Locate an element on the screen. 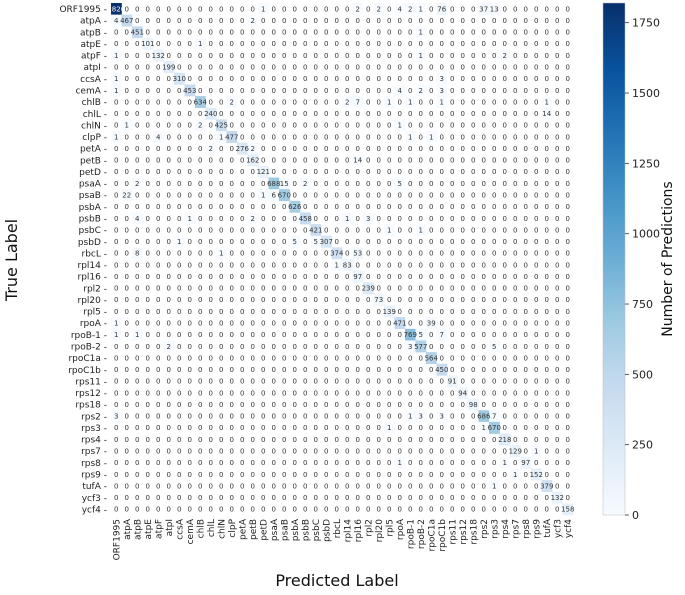  y-tick-label: rpl5 - is located at coordinates (95, 313).